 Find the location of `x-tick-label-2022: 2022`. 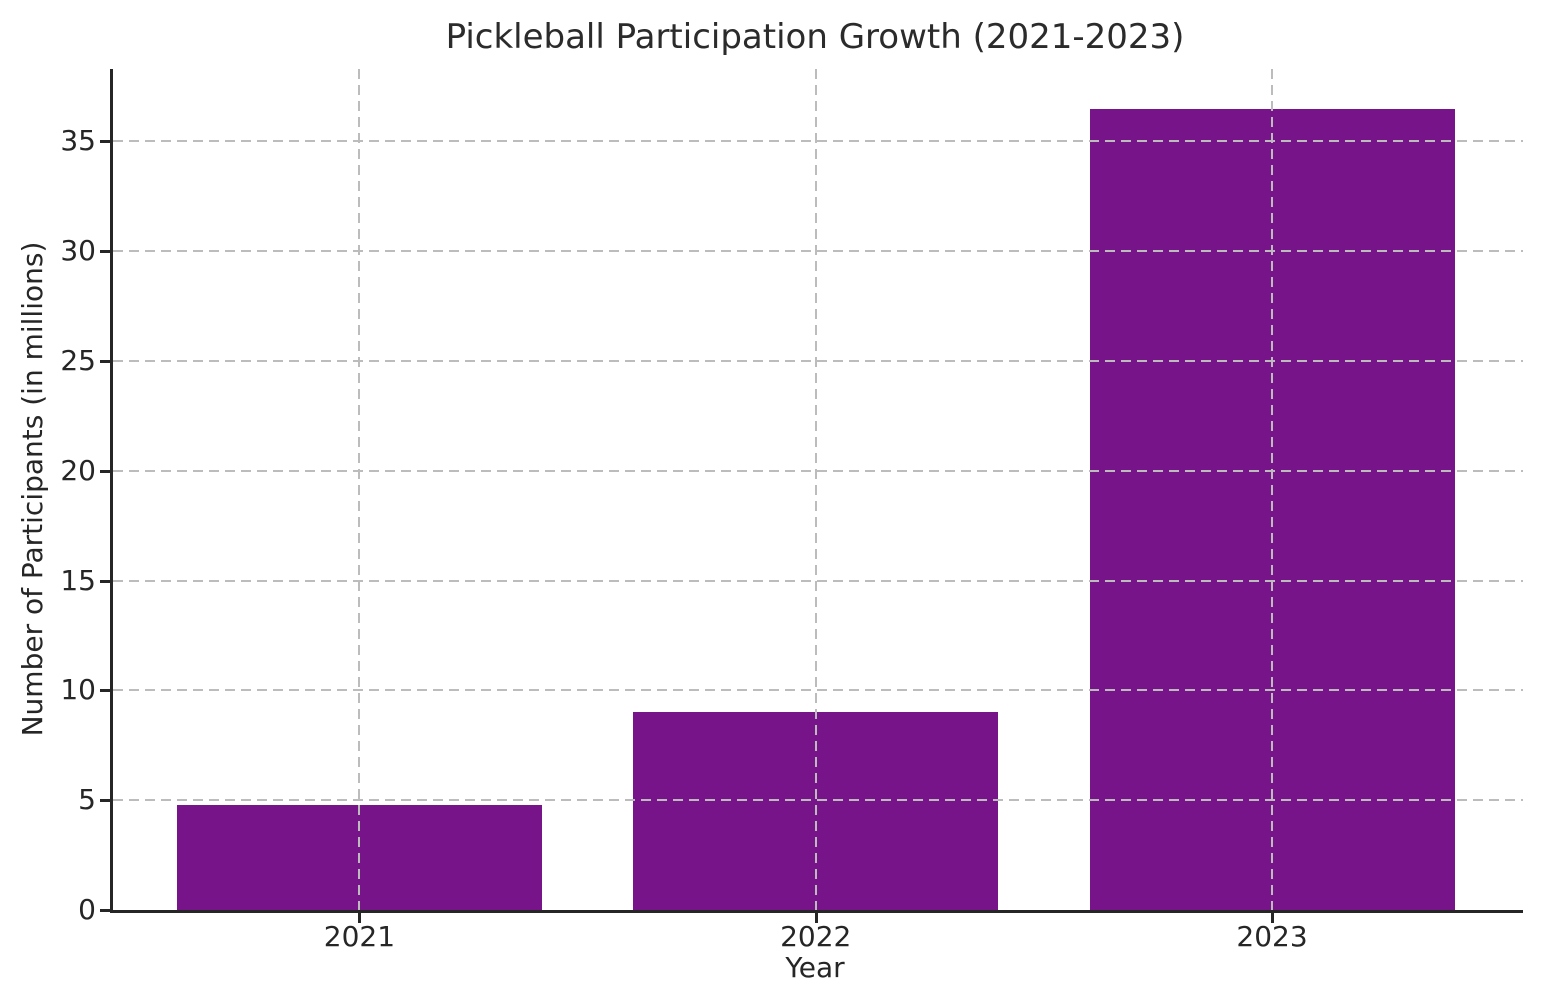

x-tick-label-2022: 2022 is located at coordinates (816, 936).